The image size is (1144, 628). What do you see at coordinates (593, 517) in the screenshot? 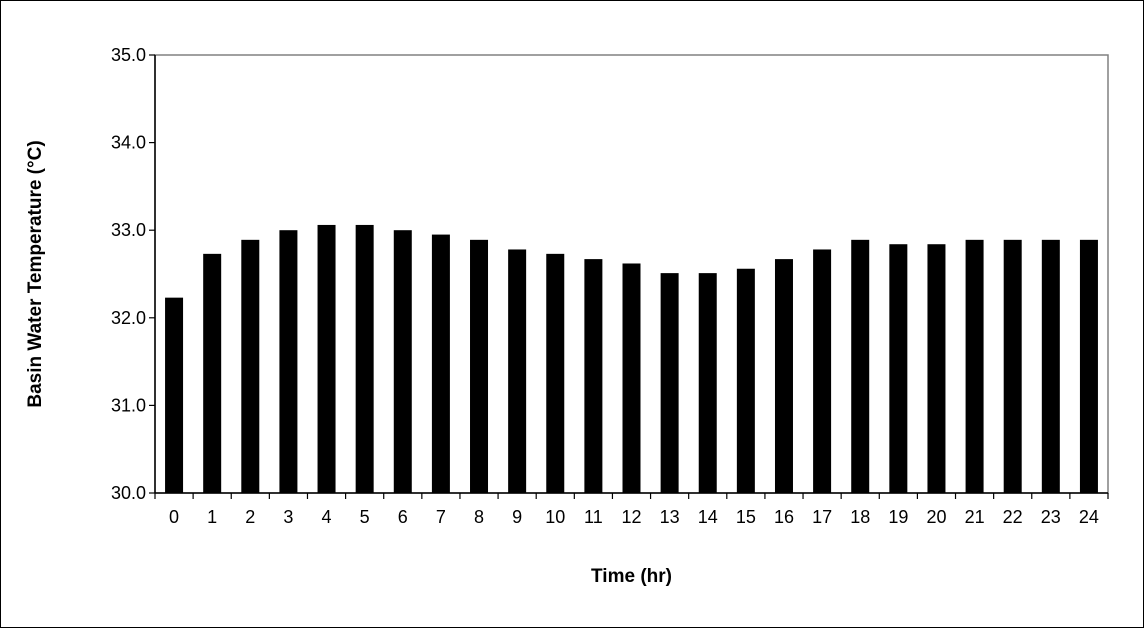
I see `x-tick-label: 11` at bounding box center [593, 517].